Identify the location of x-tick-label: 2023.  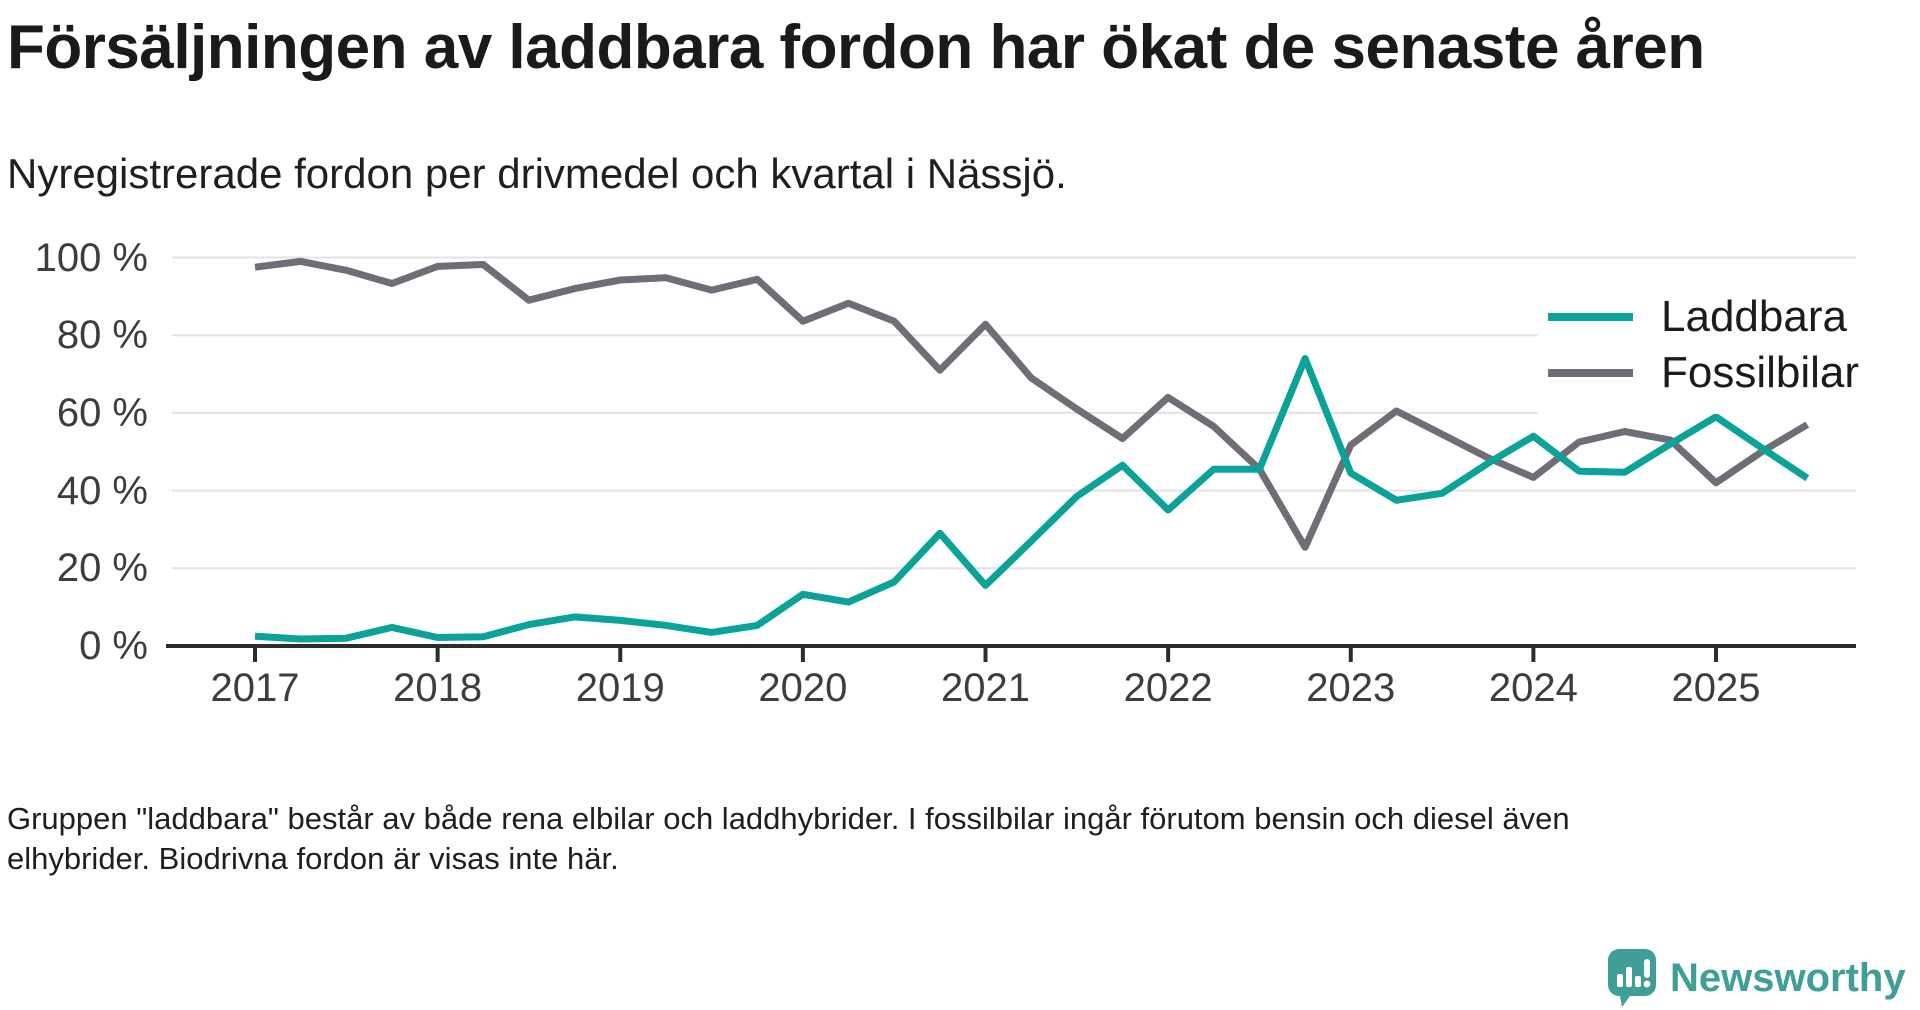
(1351, 688).